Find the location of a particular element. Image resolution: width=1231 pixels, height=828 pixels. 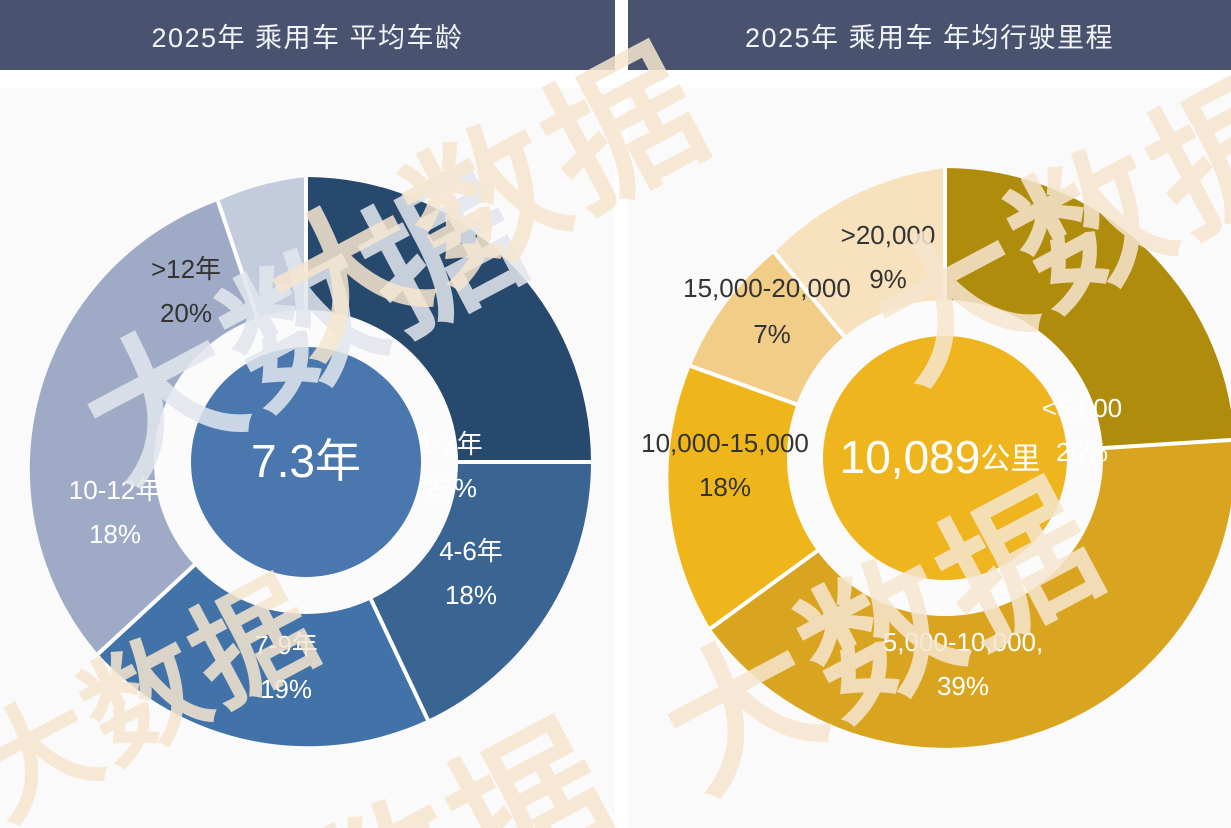

segment-label-4-6-pct: 18% is located at coordinates (471, 595).